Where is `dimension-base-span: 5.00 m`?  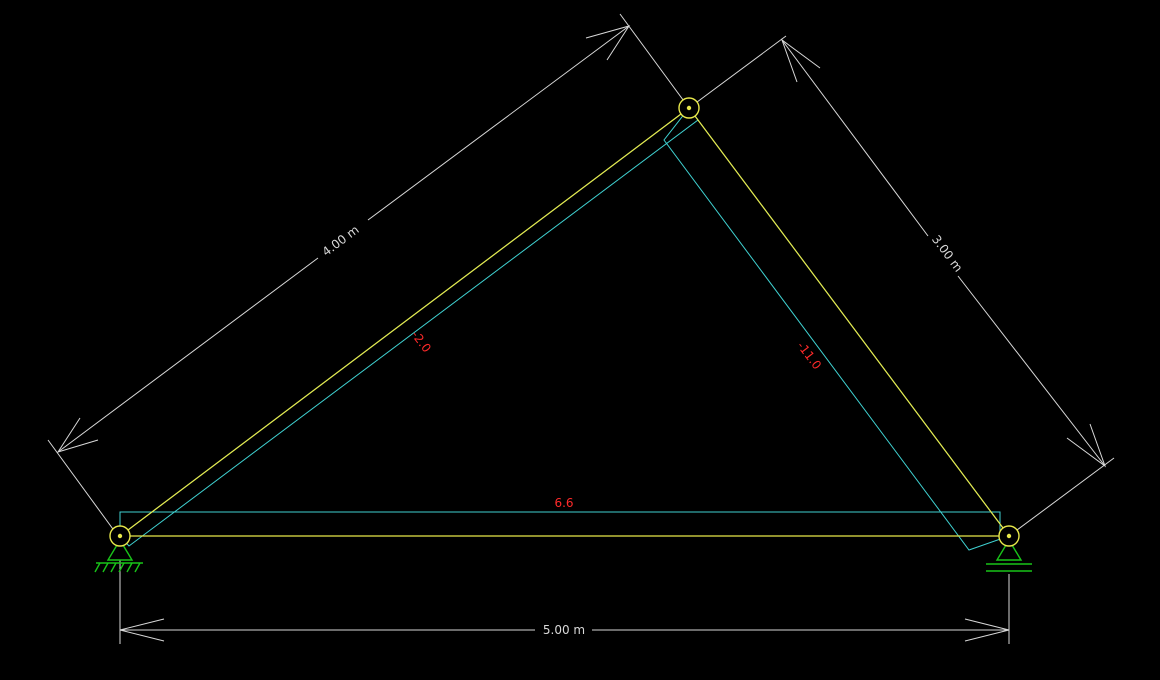
dimension-base-span: 5.00 m is located at coordinates (564, 602).